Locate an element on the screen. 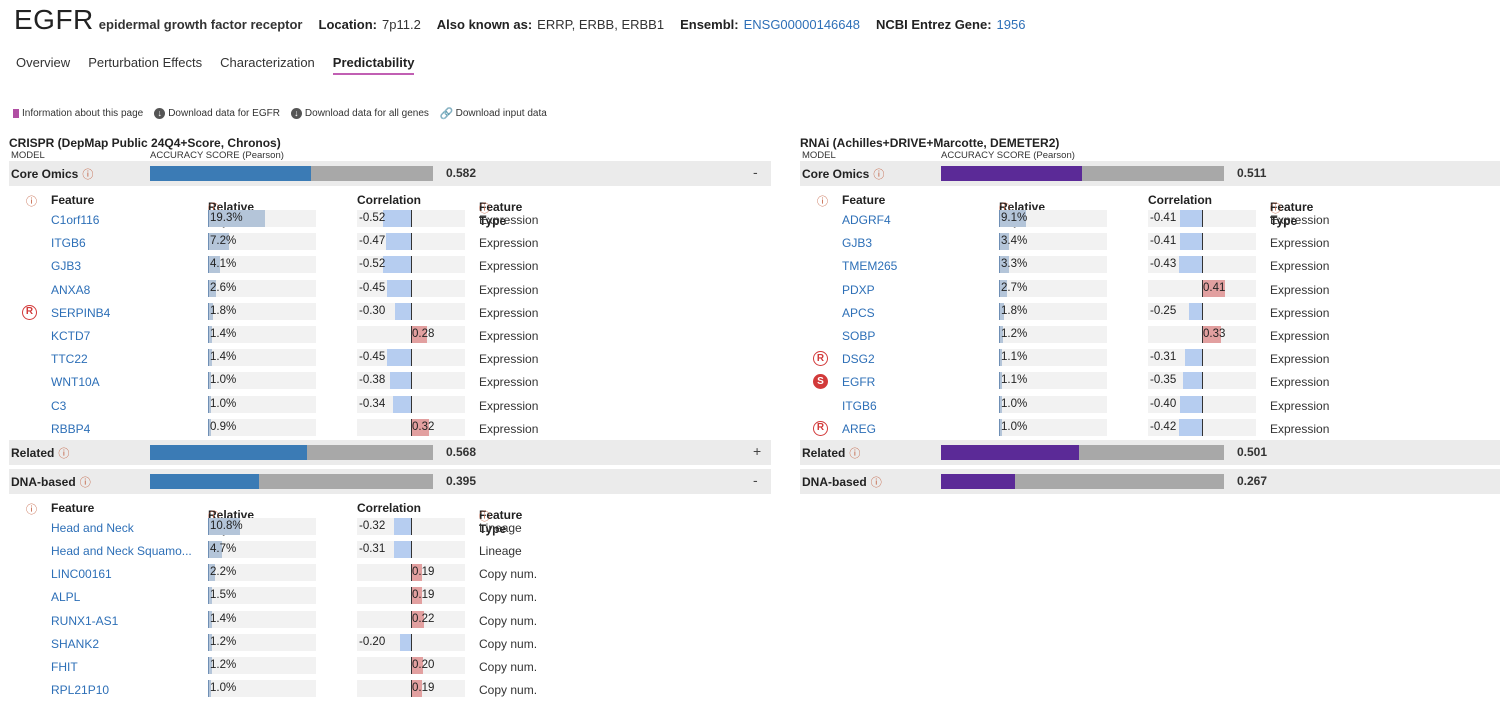 Image resolution: width=1500 pixels, height=711 pixels. importance-bar: 0.9% is located at coordinates (262, 427).